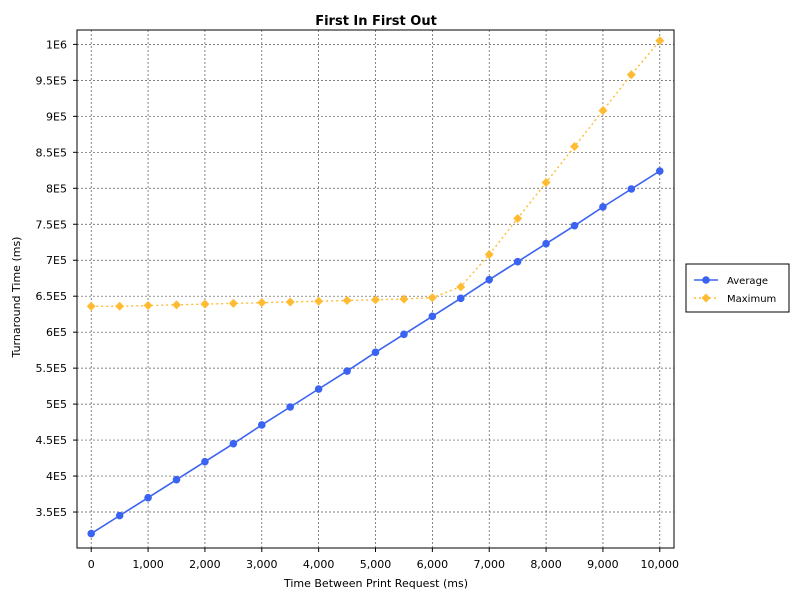 This screenshot has width=800, height=600. Describe the element at coordinates (603, 564) in the screenshot. I see `x-tick-label: 9,000` at that location.